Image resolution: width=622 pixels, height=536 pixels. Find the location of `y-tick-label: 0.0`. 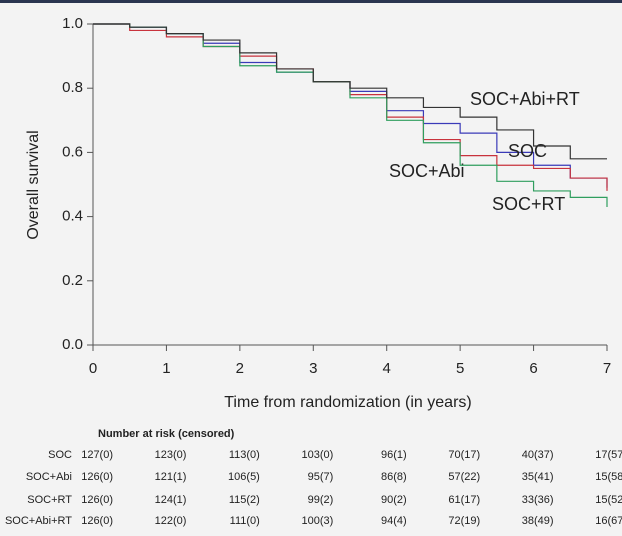

y-tick-label: 0.0 is located at coordinates (72, 344).